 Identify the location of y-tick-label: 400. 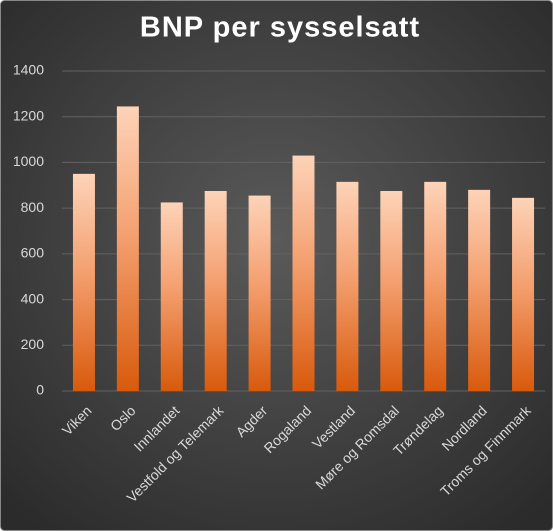
(33, 298).